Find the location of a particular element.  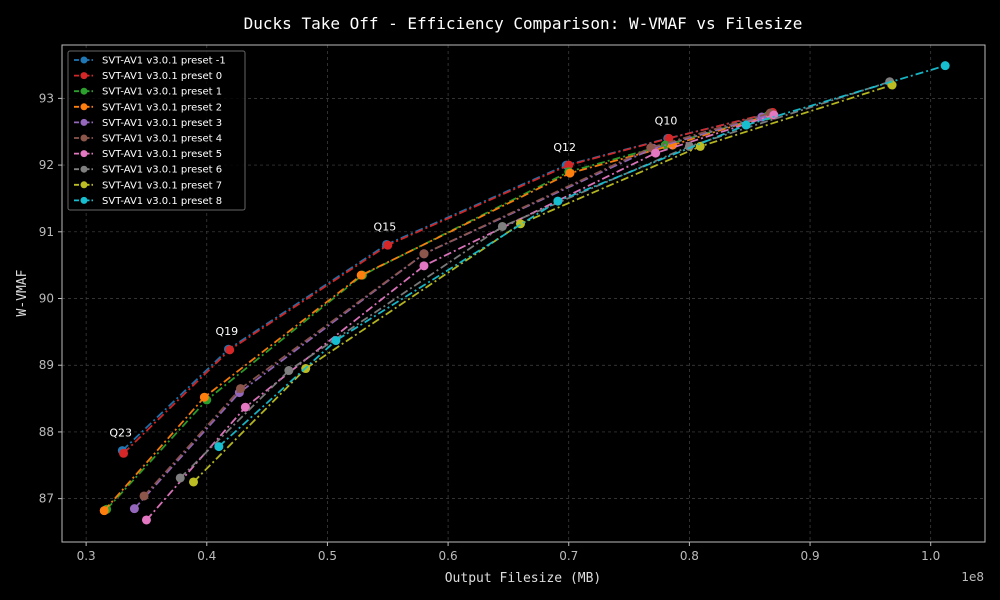

x-tick-label: 0.9 is located at coordinates (810, 556).